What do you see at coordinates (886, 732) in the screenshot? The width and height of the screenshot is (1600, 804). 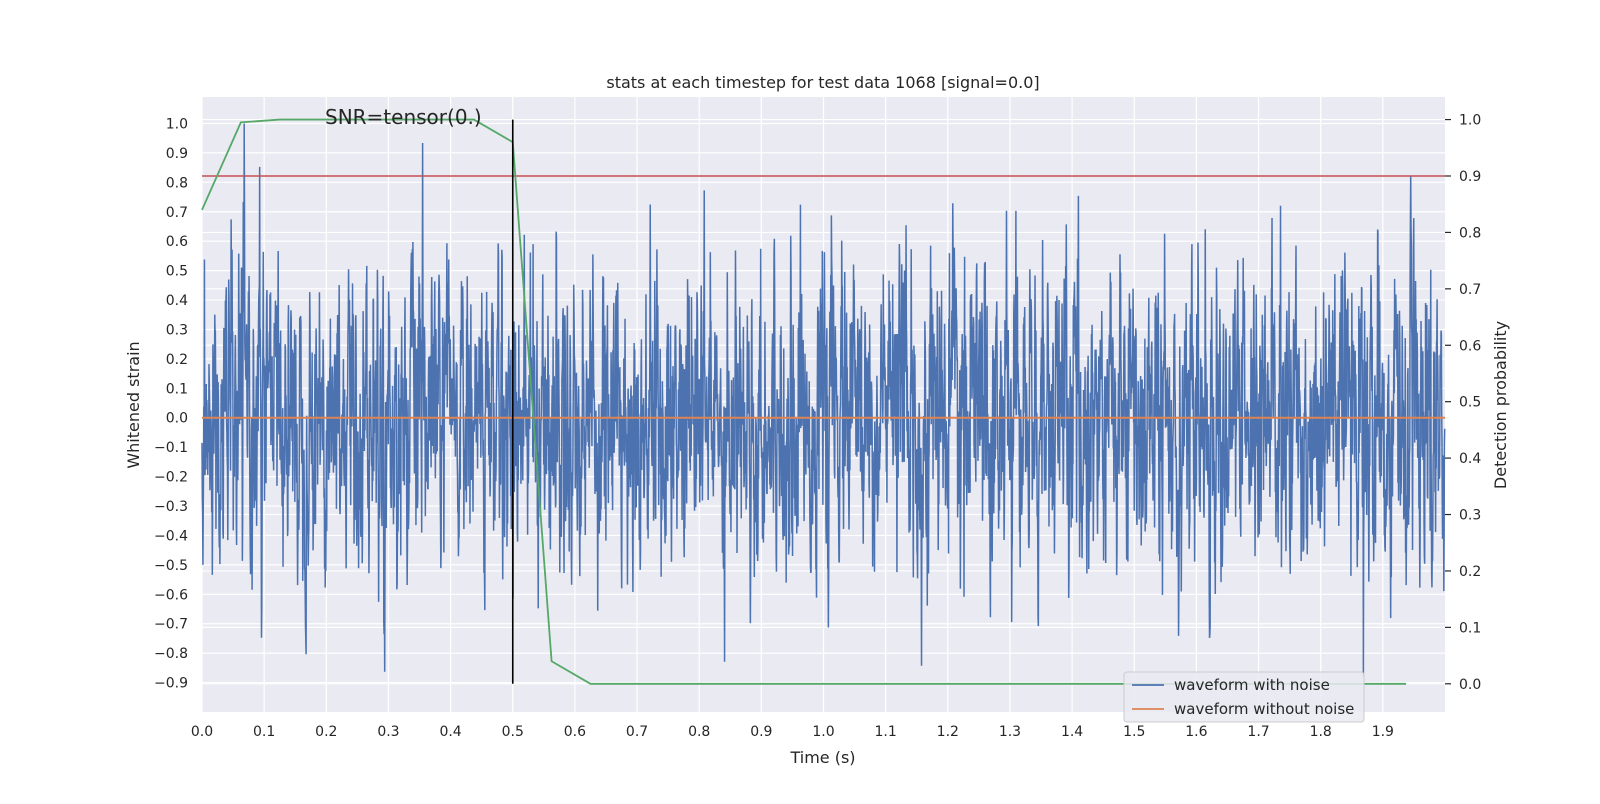 I see `x-tick-label: 1.1` at bounding box center [886, 732].